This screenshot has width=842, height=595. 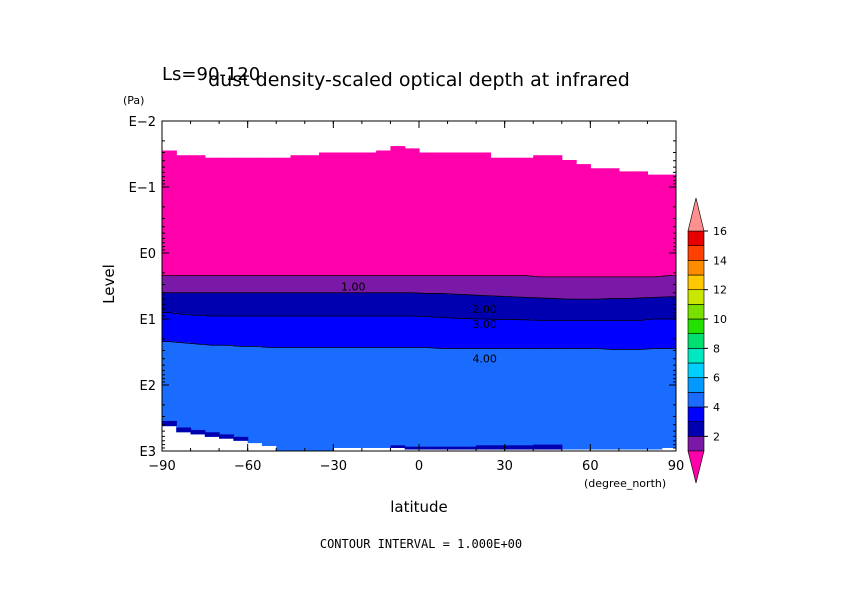 What do you see at coordinates (419, 507) in the screenshot?
I see `x-axis-label: latitude` at bounding box center [419, 507].